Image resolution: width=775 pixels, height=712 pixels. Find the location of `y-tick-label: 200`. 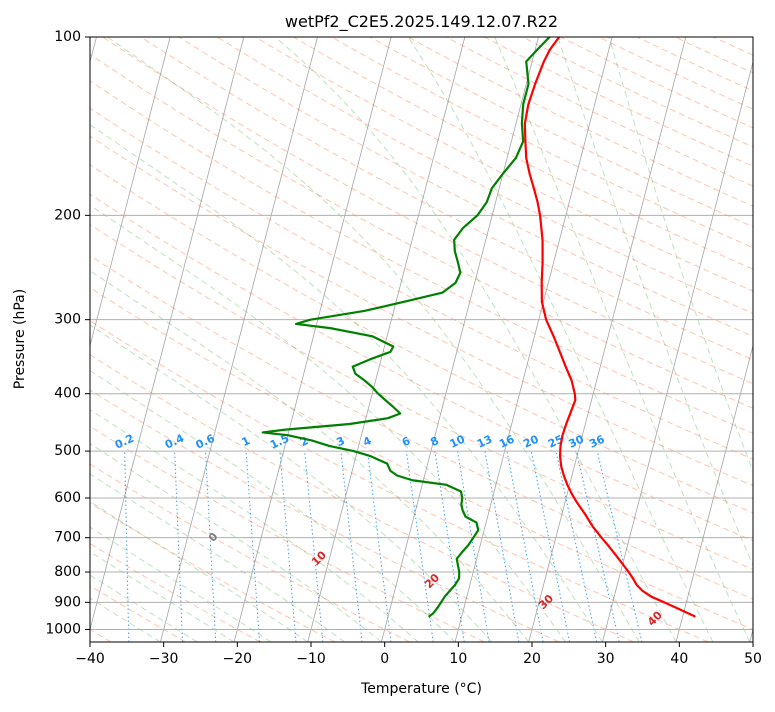

y-tick-label: 200 is located at coordinates (67, 215).